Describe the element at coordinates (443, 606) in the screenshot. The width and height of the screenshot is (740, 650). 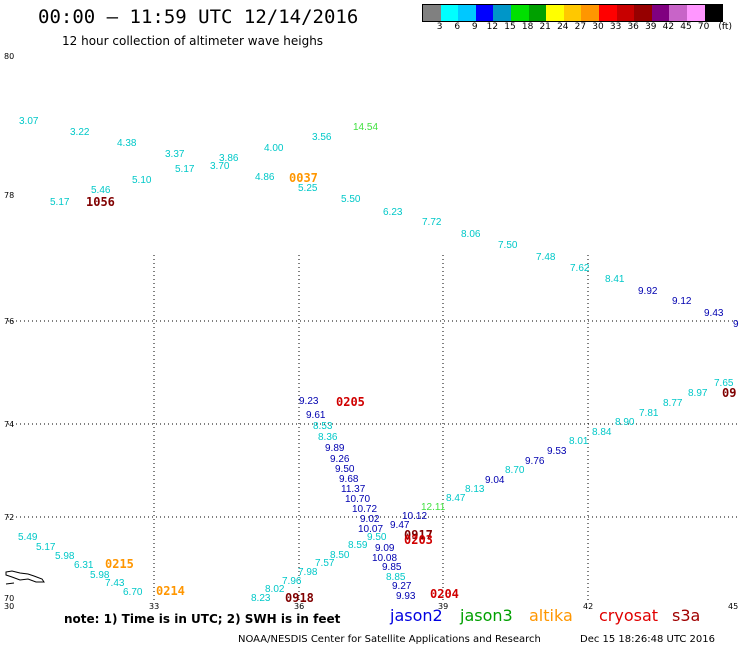
I see `longitude-tick-label: 39` at that location.